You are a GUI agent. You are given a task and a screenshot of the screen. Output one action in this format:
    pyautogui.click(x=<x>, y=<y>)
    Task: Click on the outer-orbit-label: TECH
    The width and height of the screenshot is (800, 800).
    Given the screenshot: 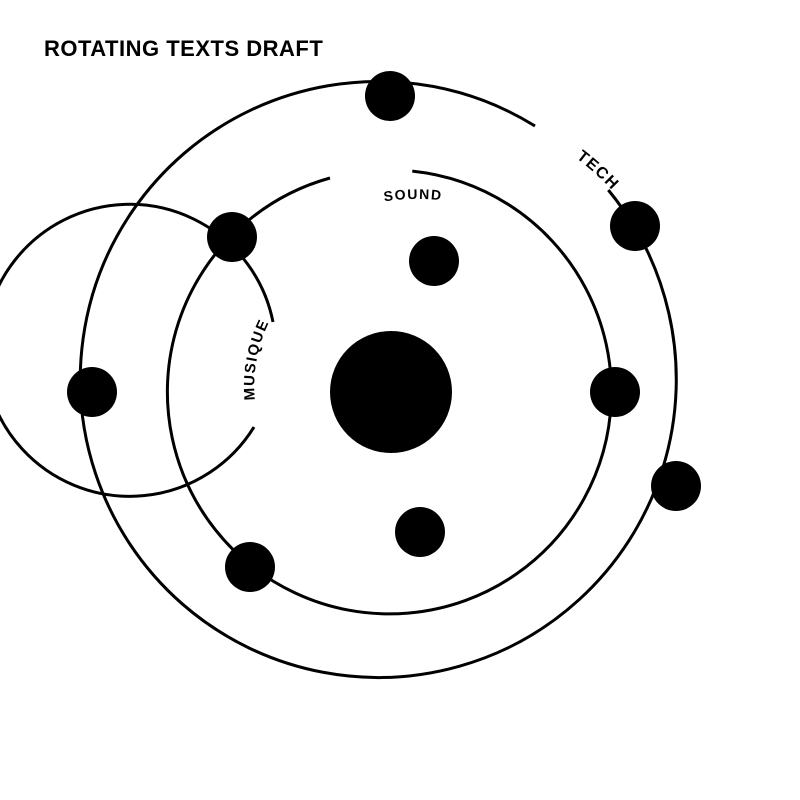 What is the action you would take?
    pyautogui.click(x=598, y=171)
    